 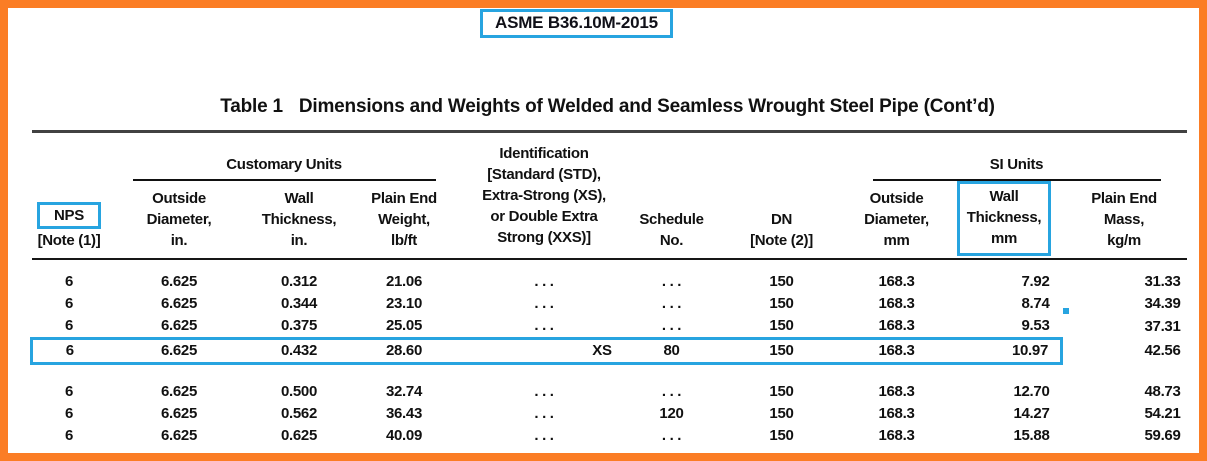 What do you see at coordinates (1035, 281) in the screenshot?
I see `cell-wt-mm: 7.92` at bounding box center [1035, 281].